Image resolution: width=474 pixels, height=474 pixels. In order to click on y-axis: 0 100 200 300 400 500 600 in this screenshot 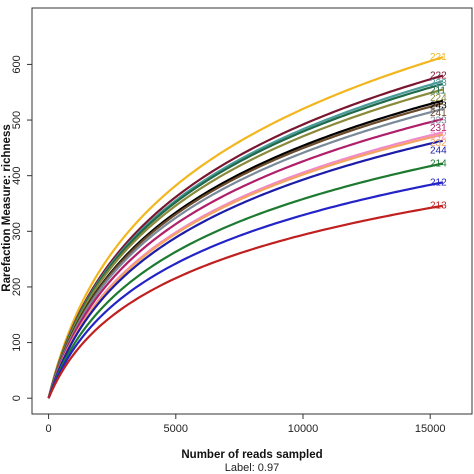, I will do `click(21, 228)`.